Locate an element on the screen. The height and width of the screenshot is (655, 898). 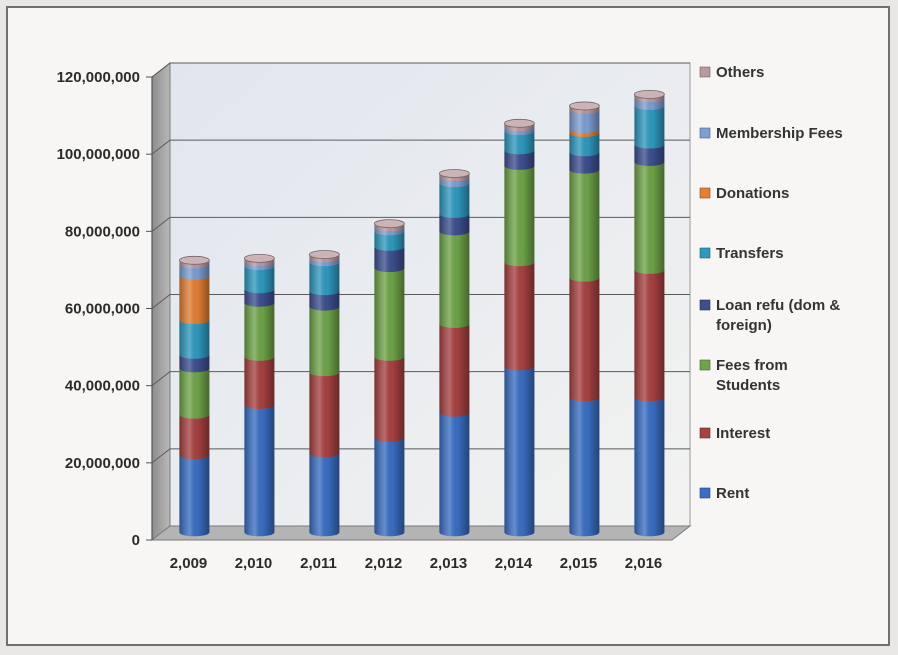
legend-label: foreign) is located at coordinates (744, 325).